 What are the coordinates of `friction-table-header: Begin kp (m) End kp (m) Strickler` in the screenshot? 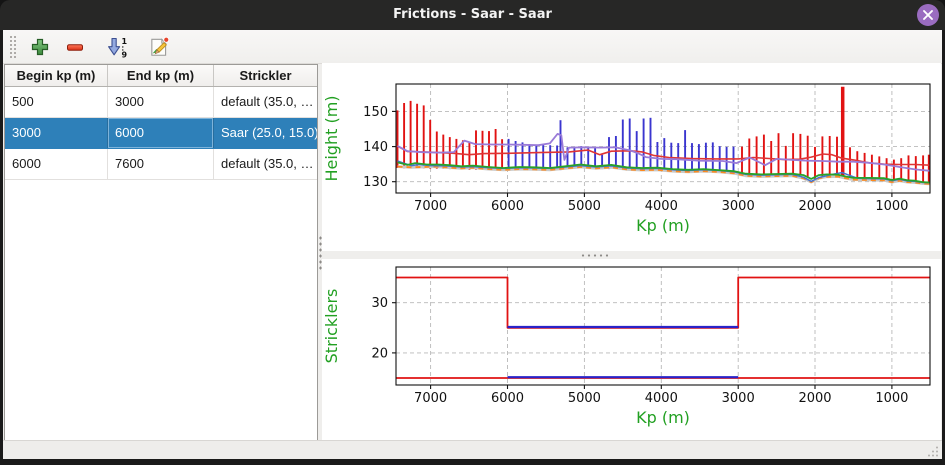 It's located at (161, 76).